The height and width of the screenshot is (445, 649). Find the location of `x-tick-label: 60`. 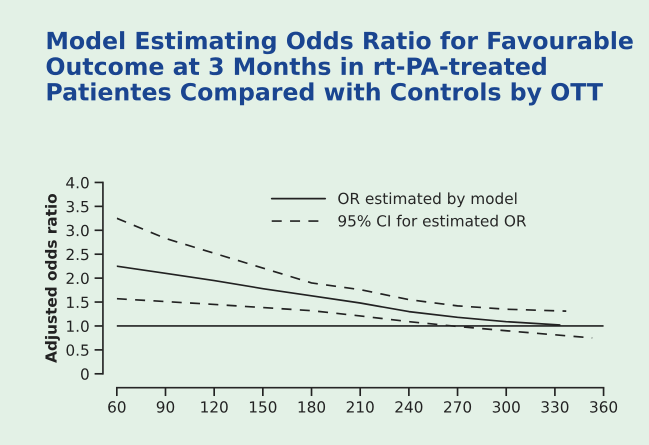

x-tick-label: 60 is located at coordinates (117, 407).